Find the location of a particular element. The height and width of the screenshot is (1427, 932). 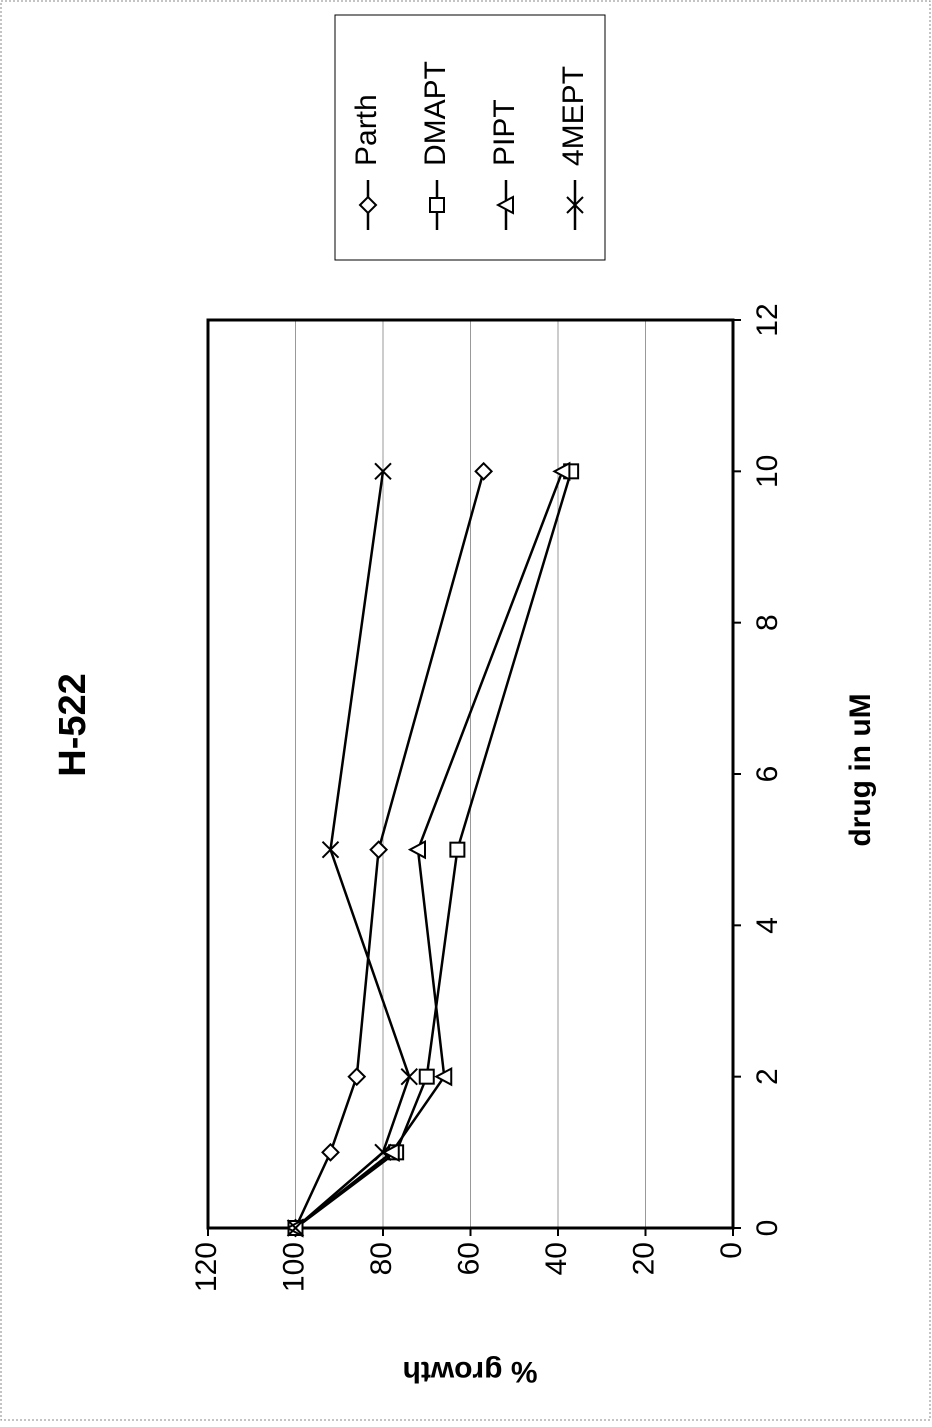

legend: Parth DMAPT PIPT 4MEPT is located at coordinates (470, 137).